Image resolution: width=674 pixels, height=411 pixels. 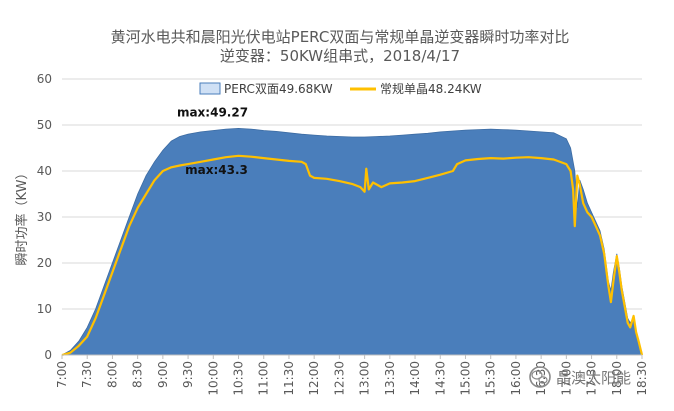 I want to click on x-tick-13-00: 13:00, so click(x=365, y=378).